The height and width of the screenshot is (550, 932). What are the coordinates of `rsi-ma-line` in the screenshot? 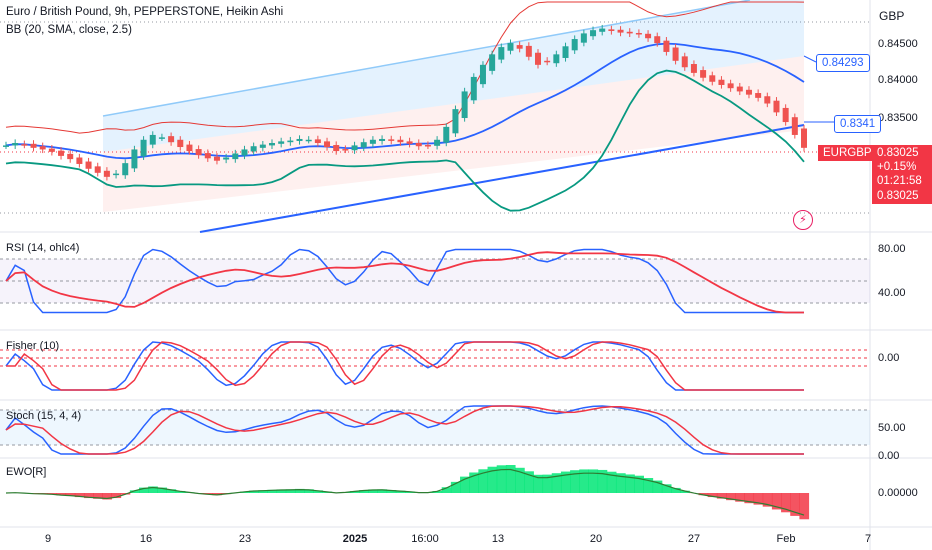 It's located at (404, 282).